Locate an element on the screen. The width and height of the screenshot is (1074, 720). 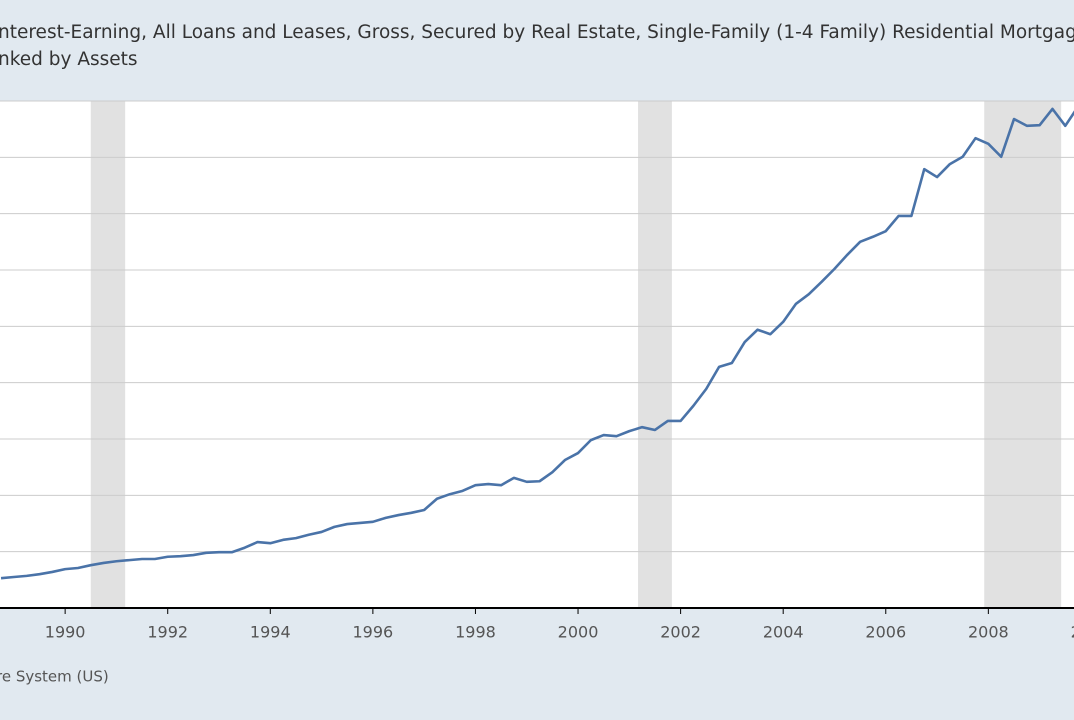
x-tick-label: 1990 is located at coordinates (65, 632).